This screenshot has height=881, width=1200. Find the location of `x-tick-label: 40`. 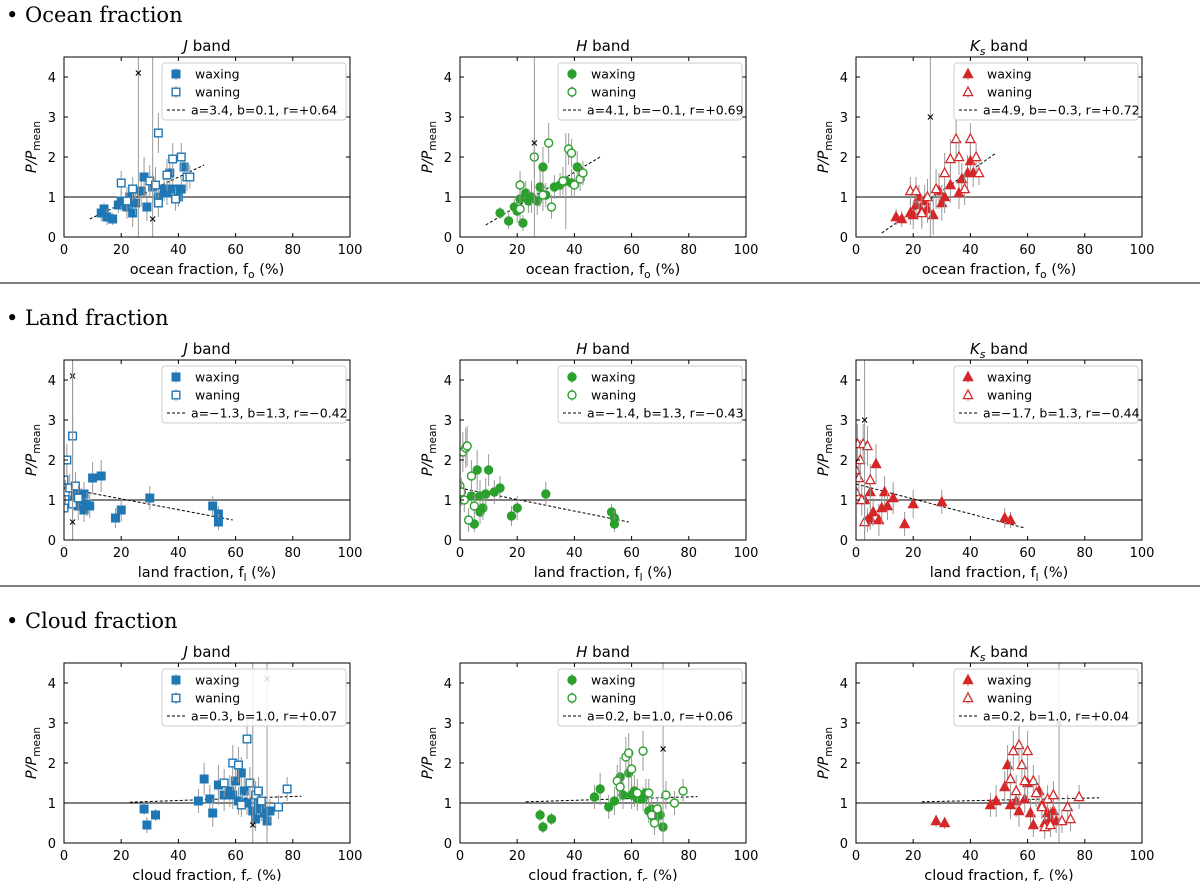

x-tick-label: 40 is located at coordinates (970, 250).